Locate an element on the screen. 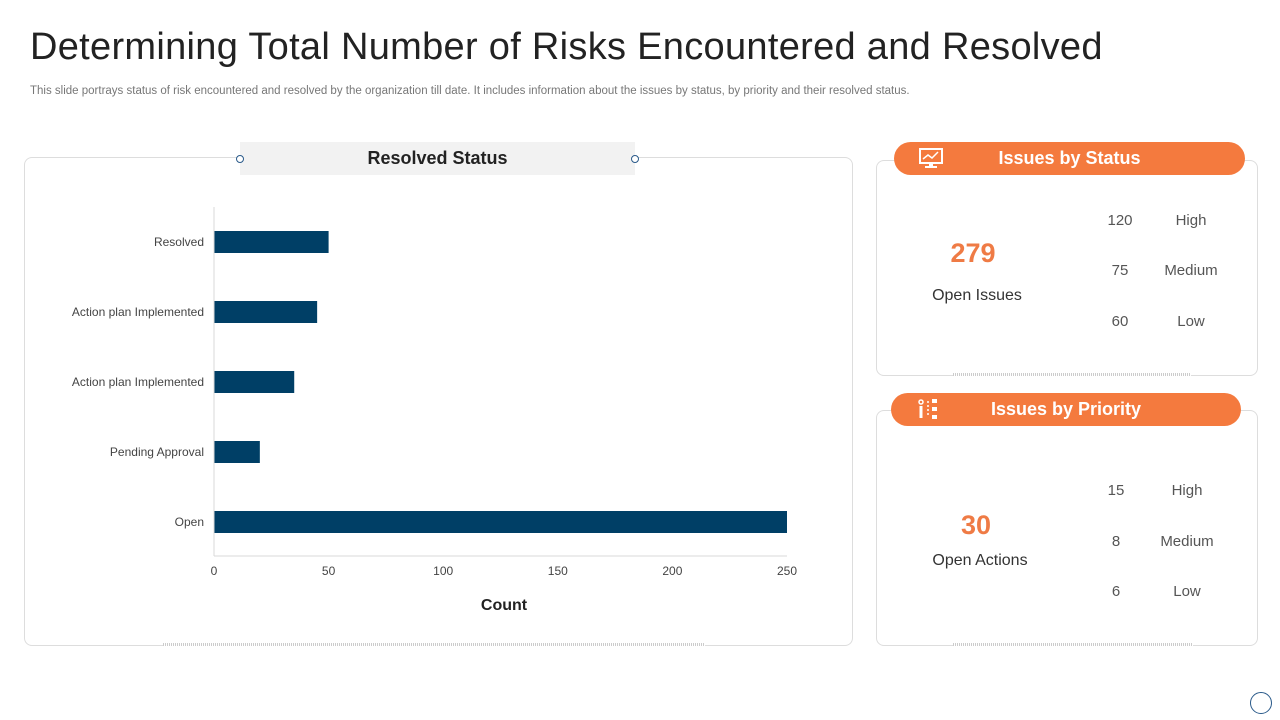 The width and height of the screenshot is (1280, 720). status-card-title: Issues by Status is located at coordinates (1069, 158).